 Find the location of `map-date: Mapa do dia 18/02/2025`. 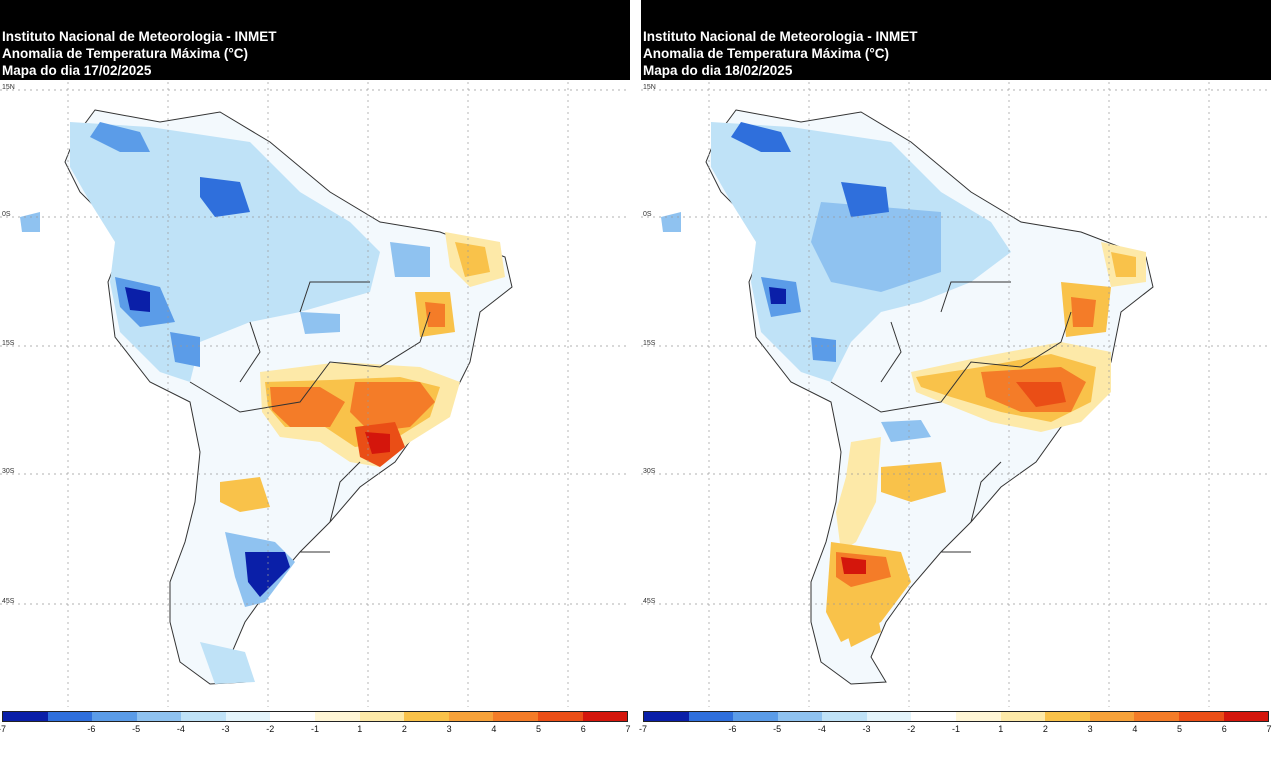

map-date: Mapa do dia 18/02/2025 is located at coordinates (718, 70).